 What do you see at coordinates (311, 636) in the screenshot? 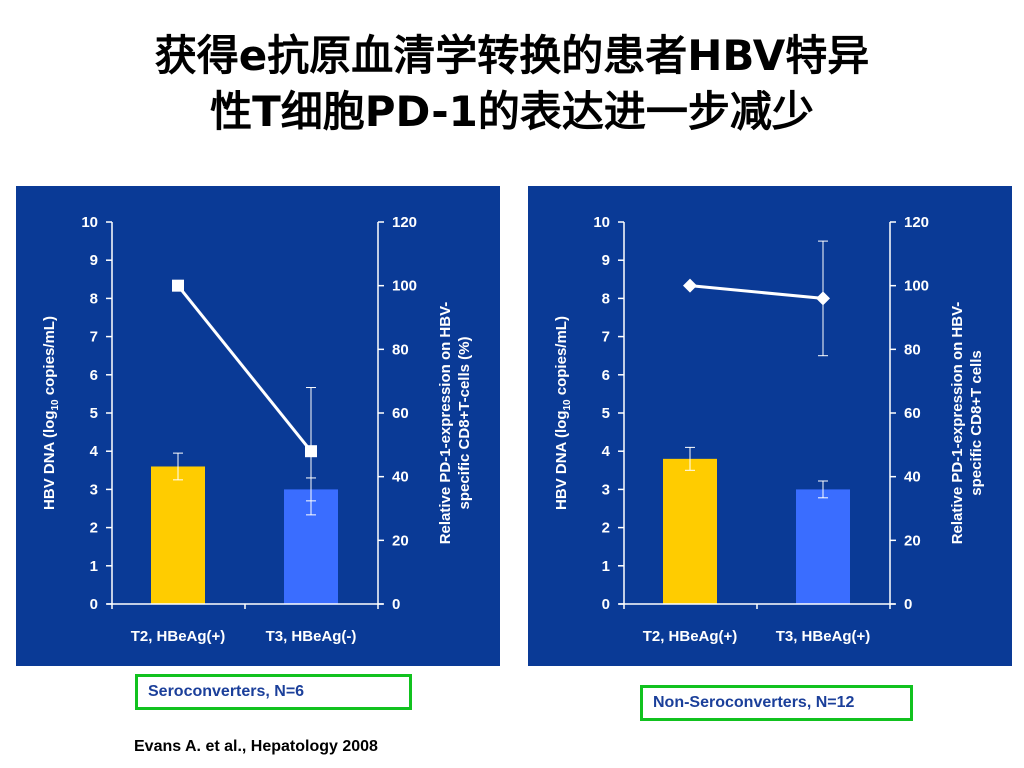
I see `category-label-2: T3, HBeAg(-)` at bounding box center [311, 636].